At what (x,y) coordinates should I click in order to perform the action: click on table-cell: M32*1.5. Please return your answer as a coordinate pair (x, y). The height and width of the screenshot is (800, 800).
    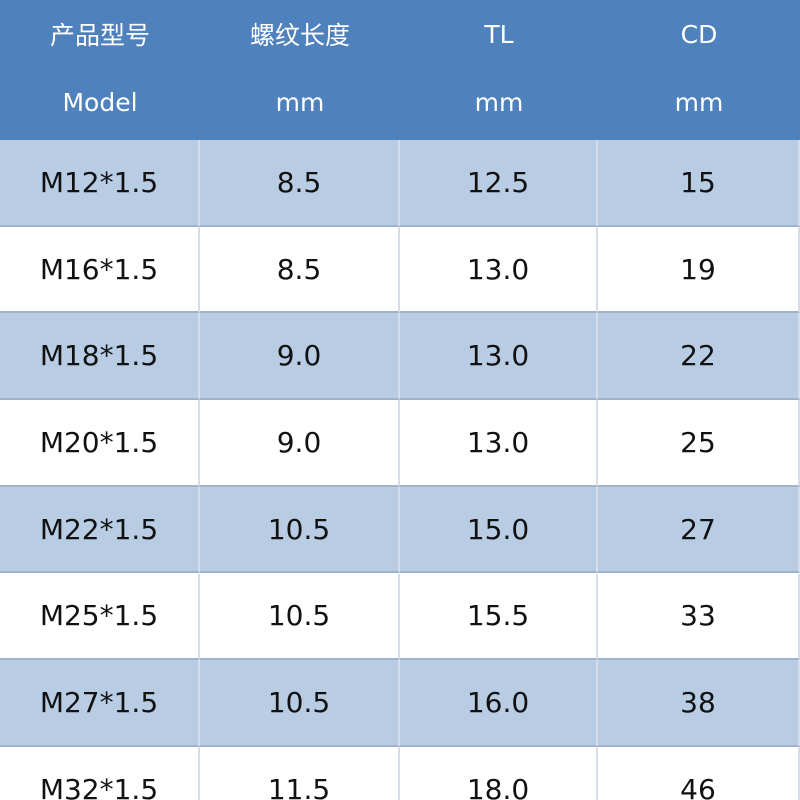
    Looking at the image, I should click on (100, 773).